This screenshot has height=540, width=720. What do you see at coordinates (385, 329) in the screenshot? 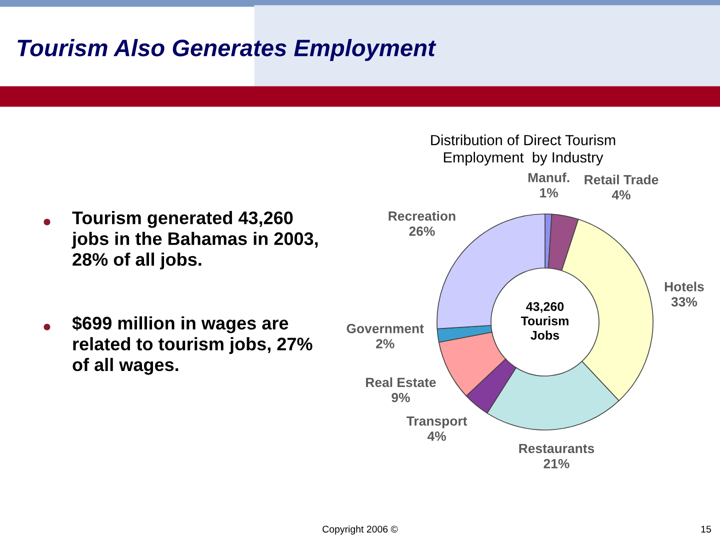
I see `slice-label: Government` at bounding box center [385, 329].